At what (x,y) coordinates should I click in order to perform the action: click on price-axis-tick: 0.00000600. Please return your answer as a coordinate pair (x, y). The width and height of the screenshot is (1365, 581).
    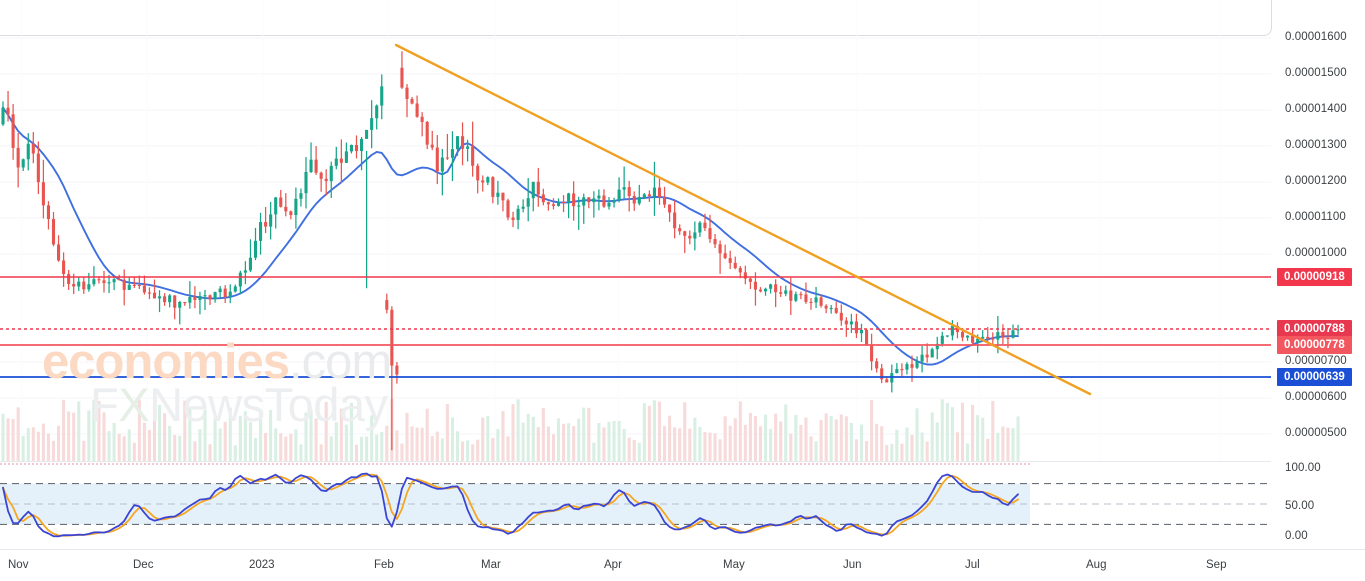
    Looking at the image, I should click on (1316, 397).